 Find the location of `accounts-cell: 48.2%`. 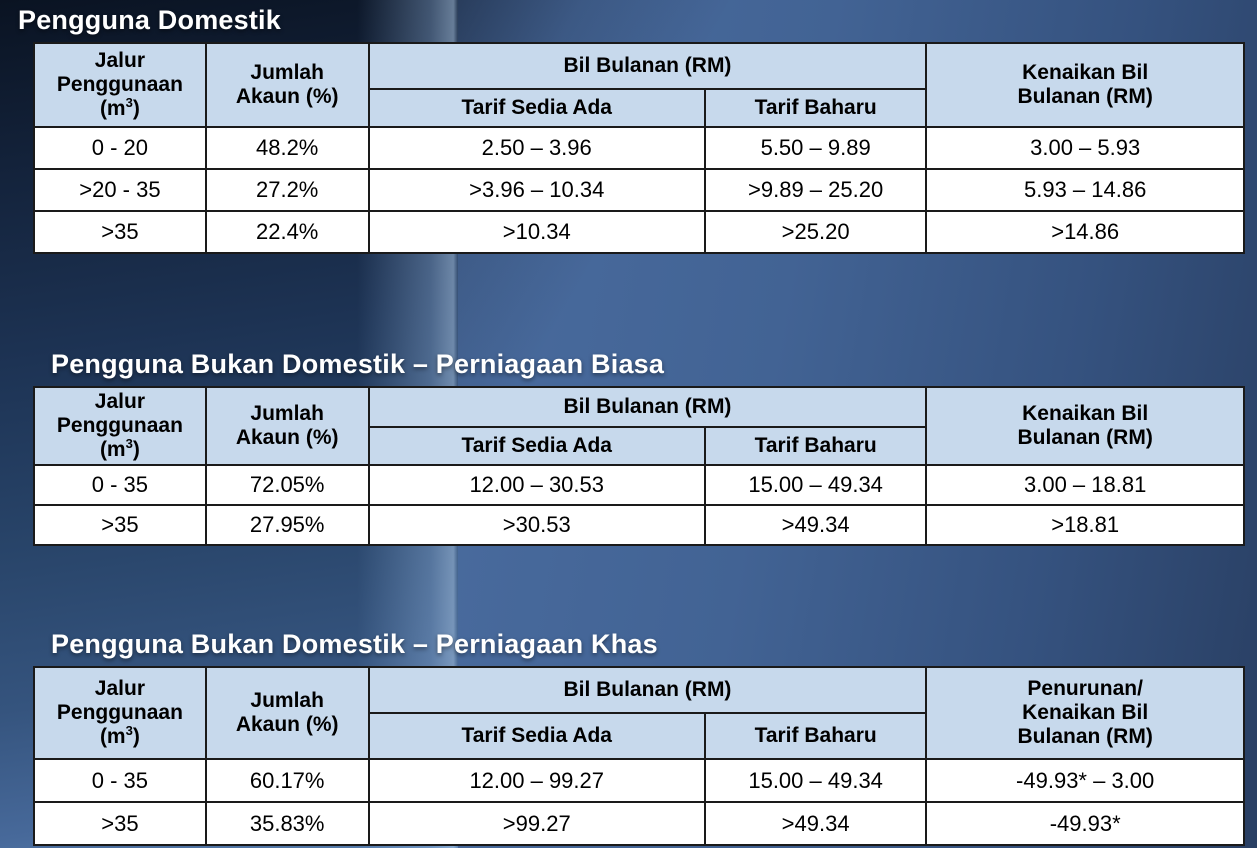

accounts-cell: 48.2% is located at coordinates (287, 148).